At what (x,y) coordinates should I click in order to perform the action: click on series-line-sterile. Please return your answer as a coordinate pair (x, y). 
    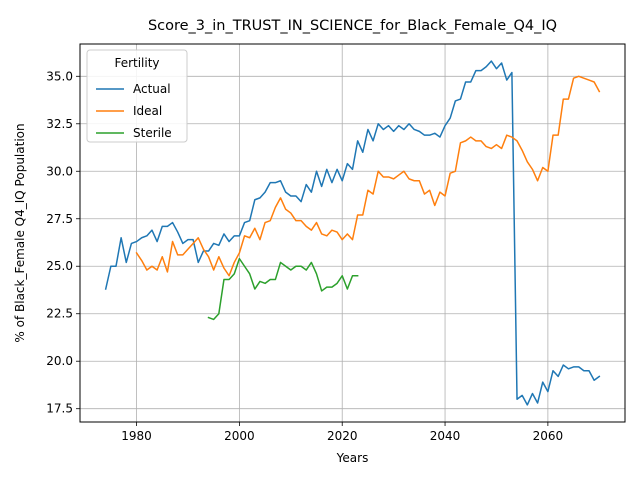
    Looking at the image, I should click on (283, 289).